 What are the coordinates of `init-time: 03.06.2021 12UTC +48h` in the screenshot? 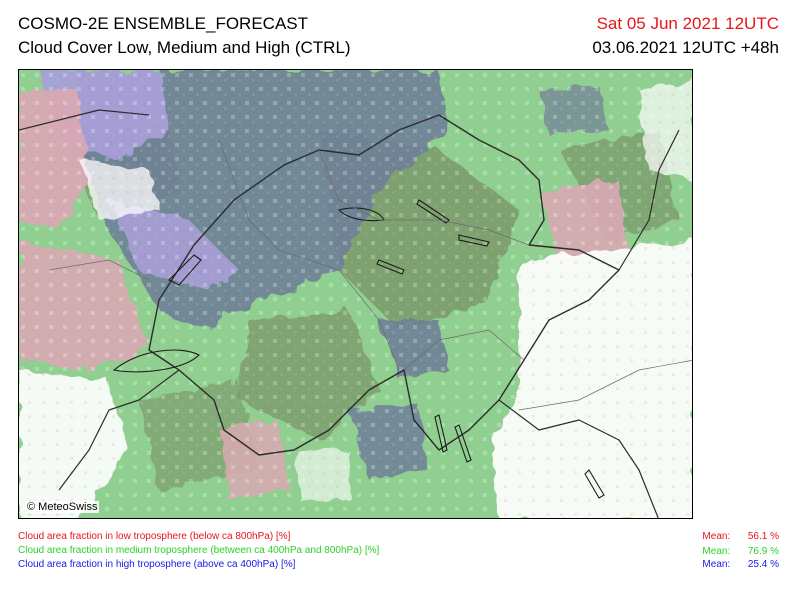 It's located at (685, 47).